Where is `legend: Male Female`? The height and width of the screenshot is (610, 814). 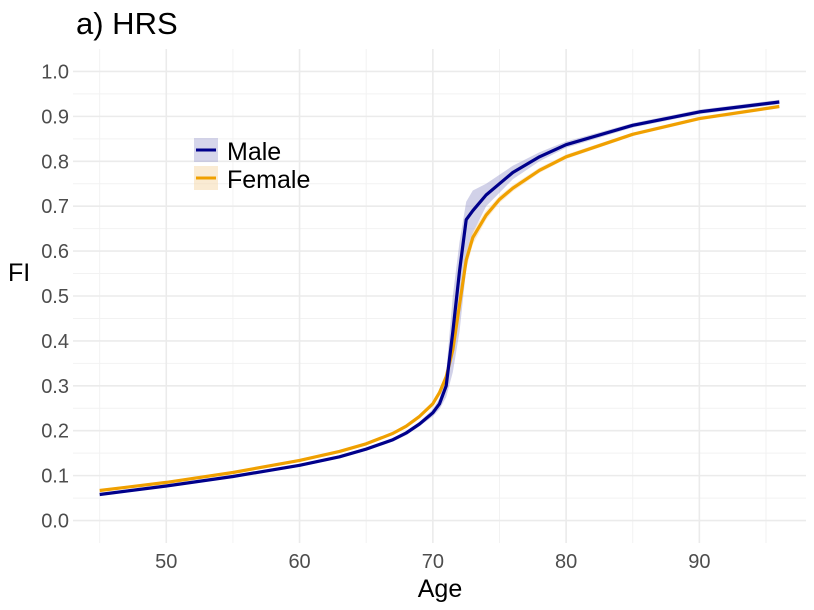 legend: Male Female is located at coordinates (252, 166).